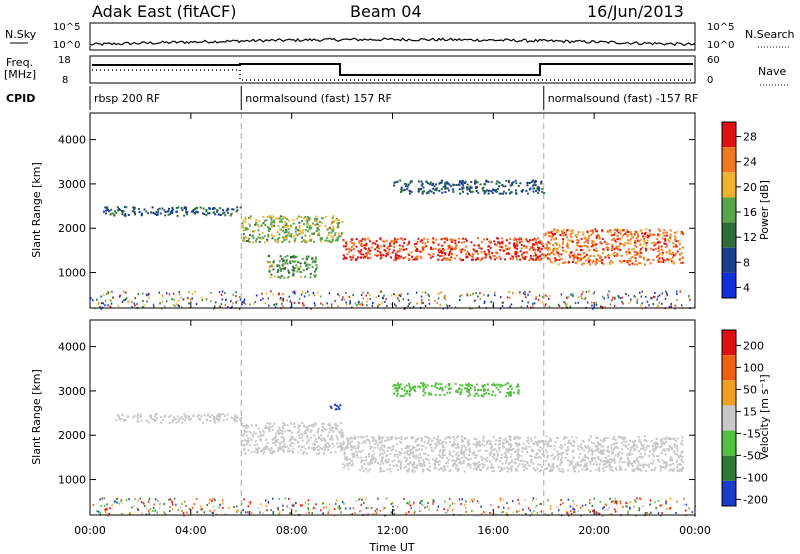 The image size is (800, 554). What do you see at coordinates (750, 137) in the screenshot?
I see `colorbar-tick-label: 28` at bounding box center [750, 137].